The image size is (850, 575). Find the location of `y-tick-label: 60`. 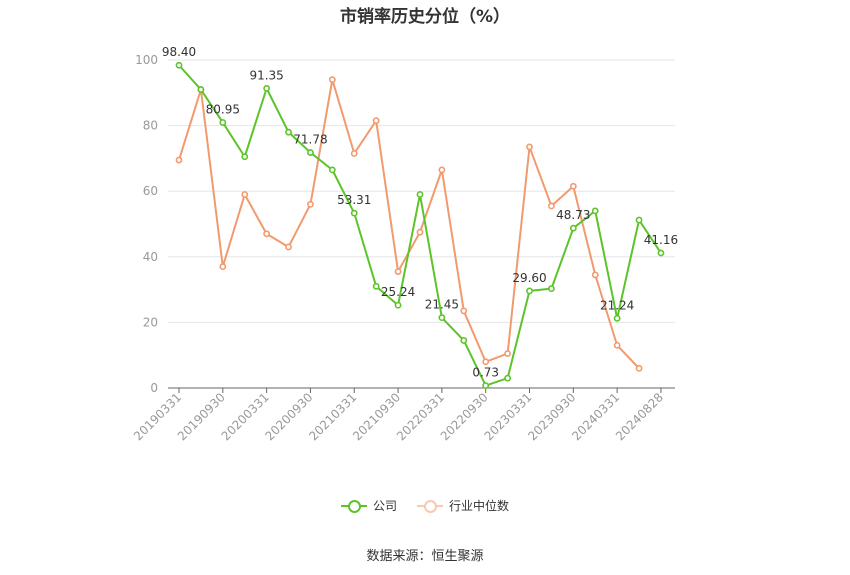

y-tick-label: 60 is located at coordinates (150, 191).